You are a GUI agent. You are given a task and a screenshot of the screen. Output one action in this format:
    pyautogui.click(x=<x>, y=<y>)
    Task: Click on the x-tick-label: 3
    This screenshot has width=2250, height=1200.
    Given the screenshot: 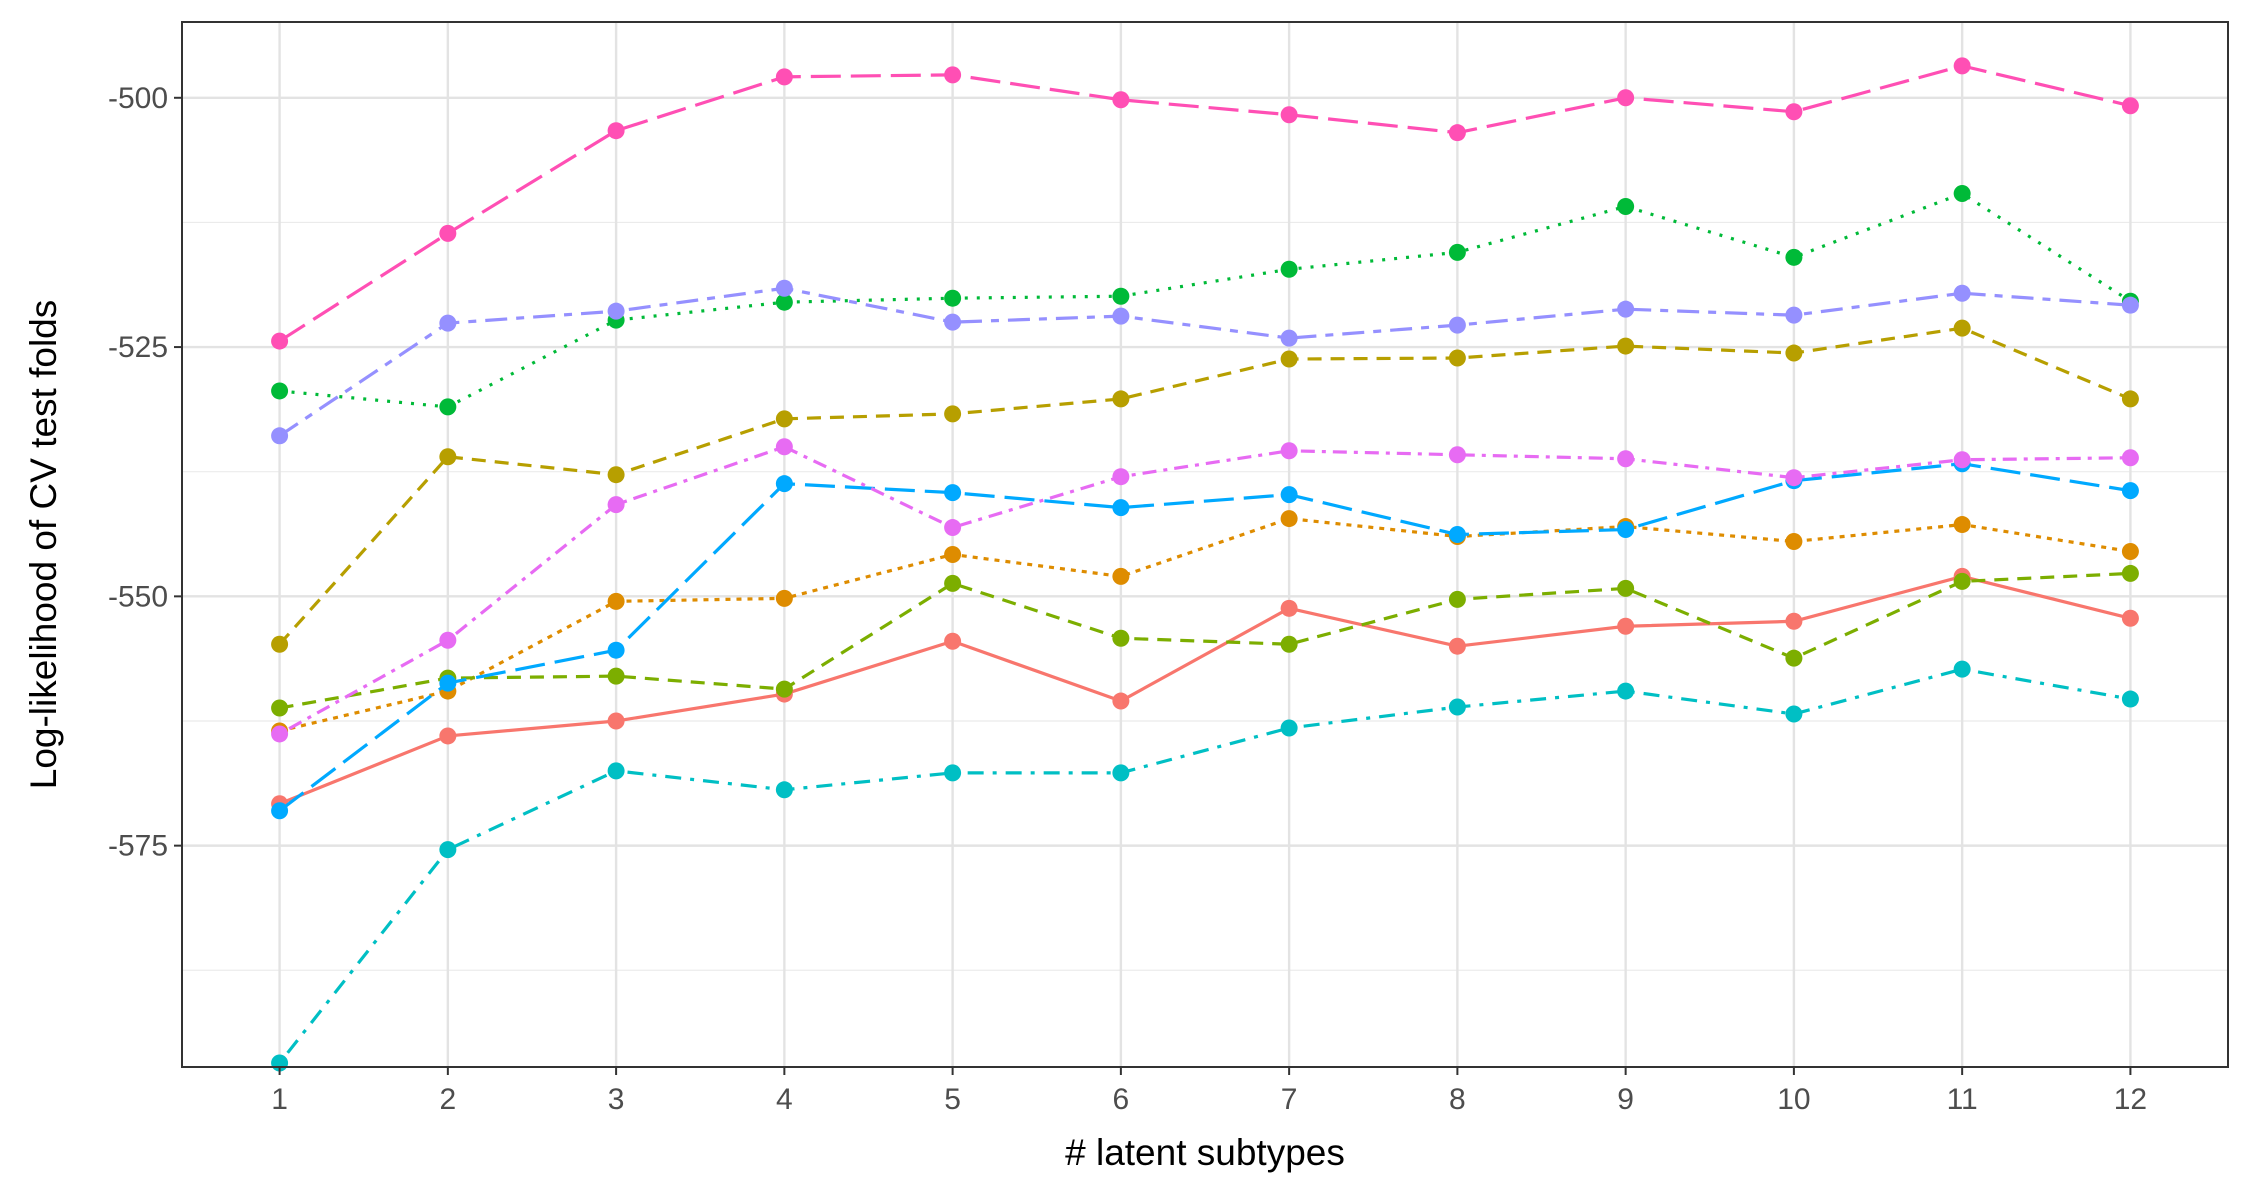 What is the action you would take?
    pyautogui.click(x=616, y=1099)
    